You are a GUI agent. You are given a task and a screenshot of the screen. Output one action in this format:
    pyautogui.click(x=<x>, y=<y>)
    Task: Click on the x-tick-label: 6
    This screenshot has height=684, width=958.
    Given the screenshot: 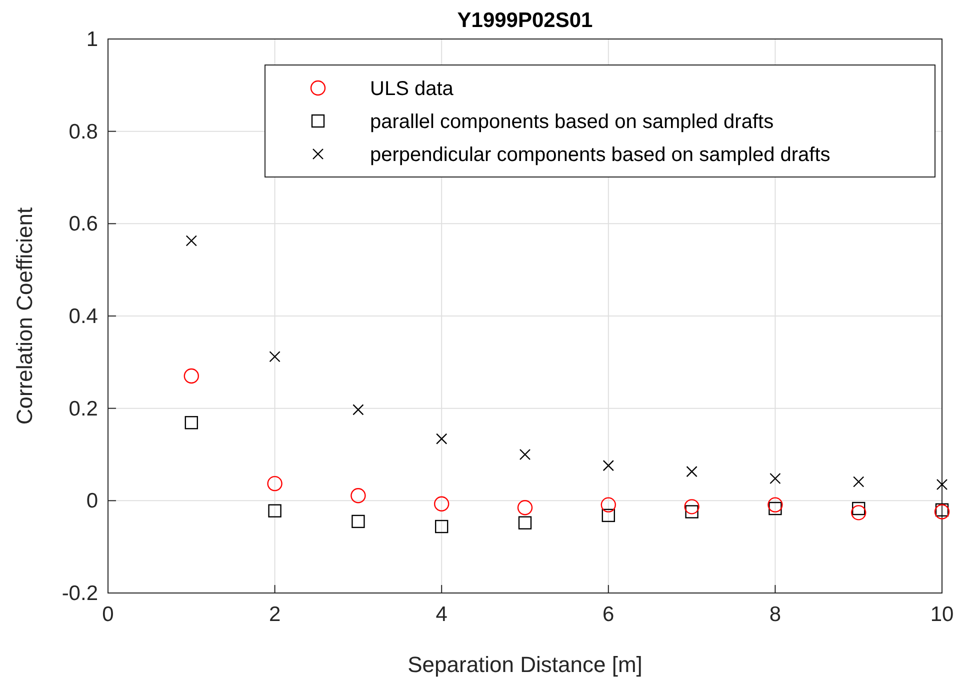 What is the action you would take?
    pyautogui.click(x=608, y=614)
    